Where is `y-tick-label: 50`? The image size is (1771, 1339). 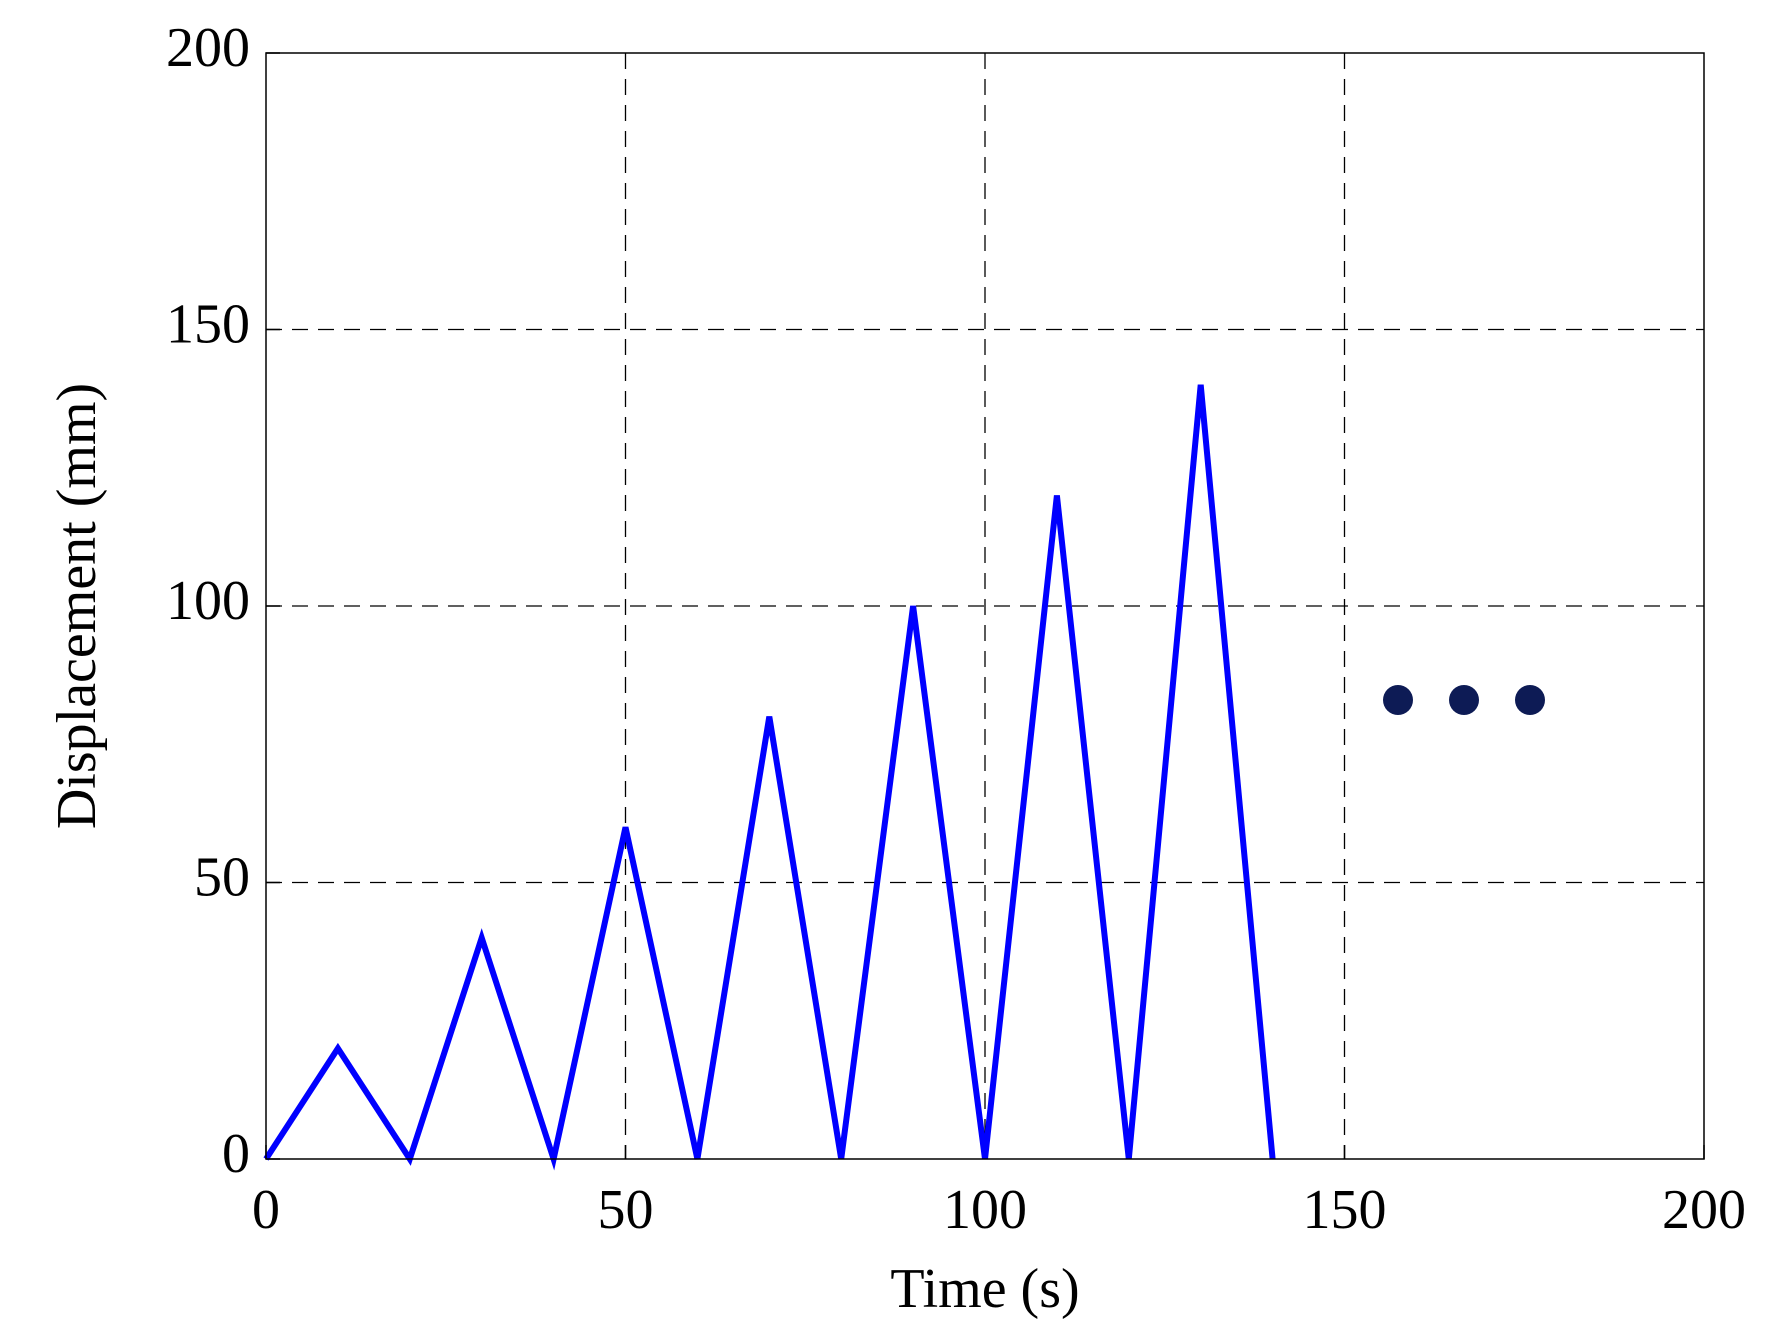 y-tick-label: 50 is located at coordinates (222, 877).